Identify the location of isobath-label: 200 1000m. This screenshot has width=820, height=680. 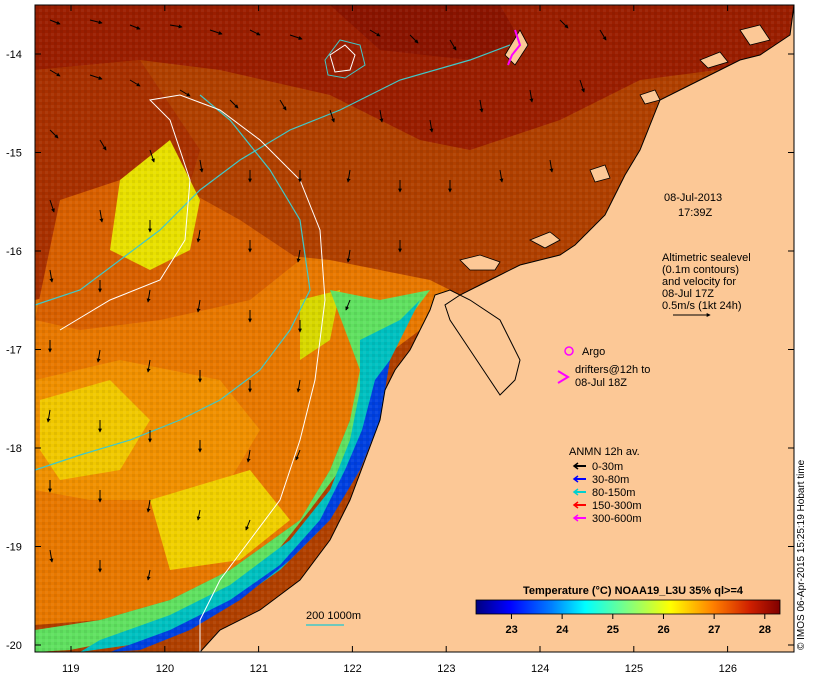
(333, 616).